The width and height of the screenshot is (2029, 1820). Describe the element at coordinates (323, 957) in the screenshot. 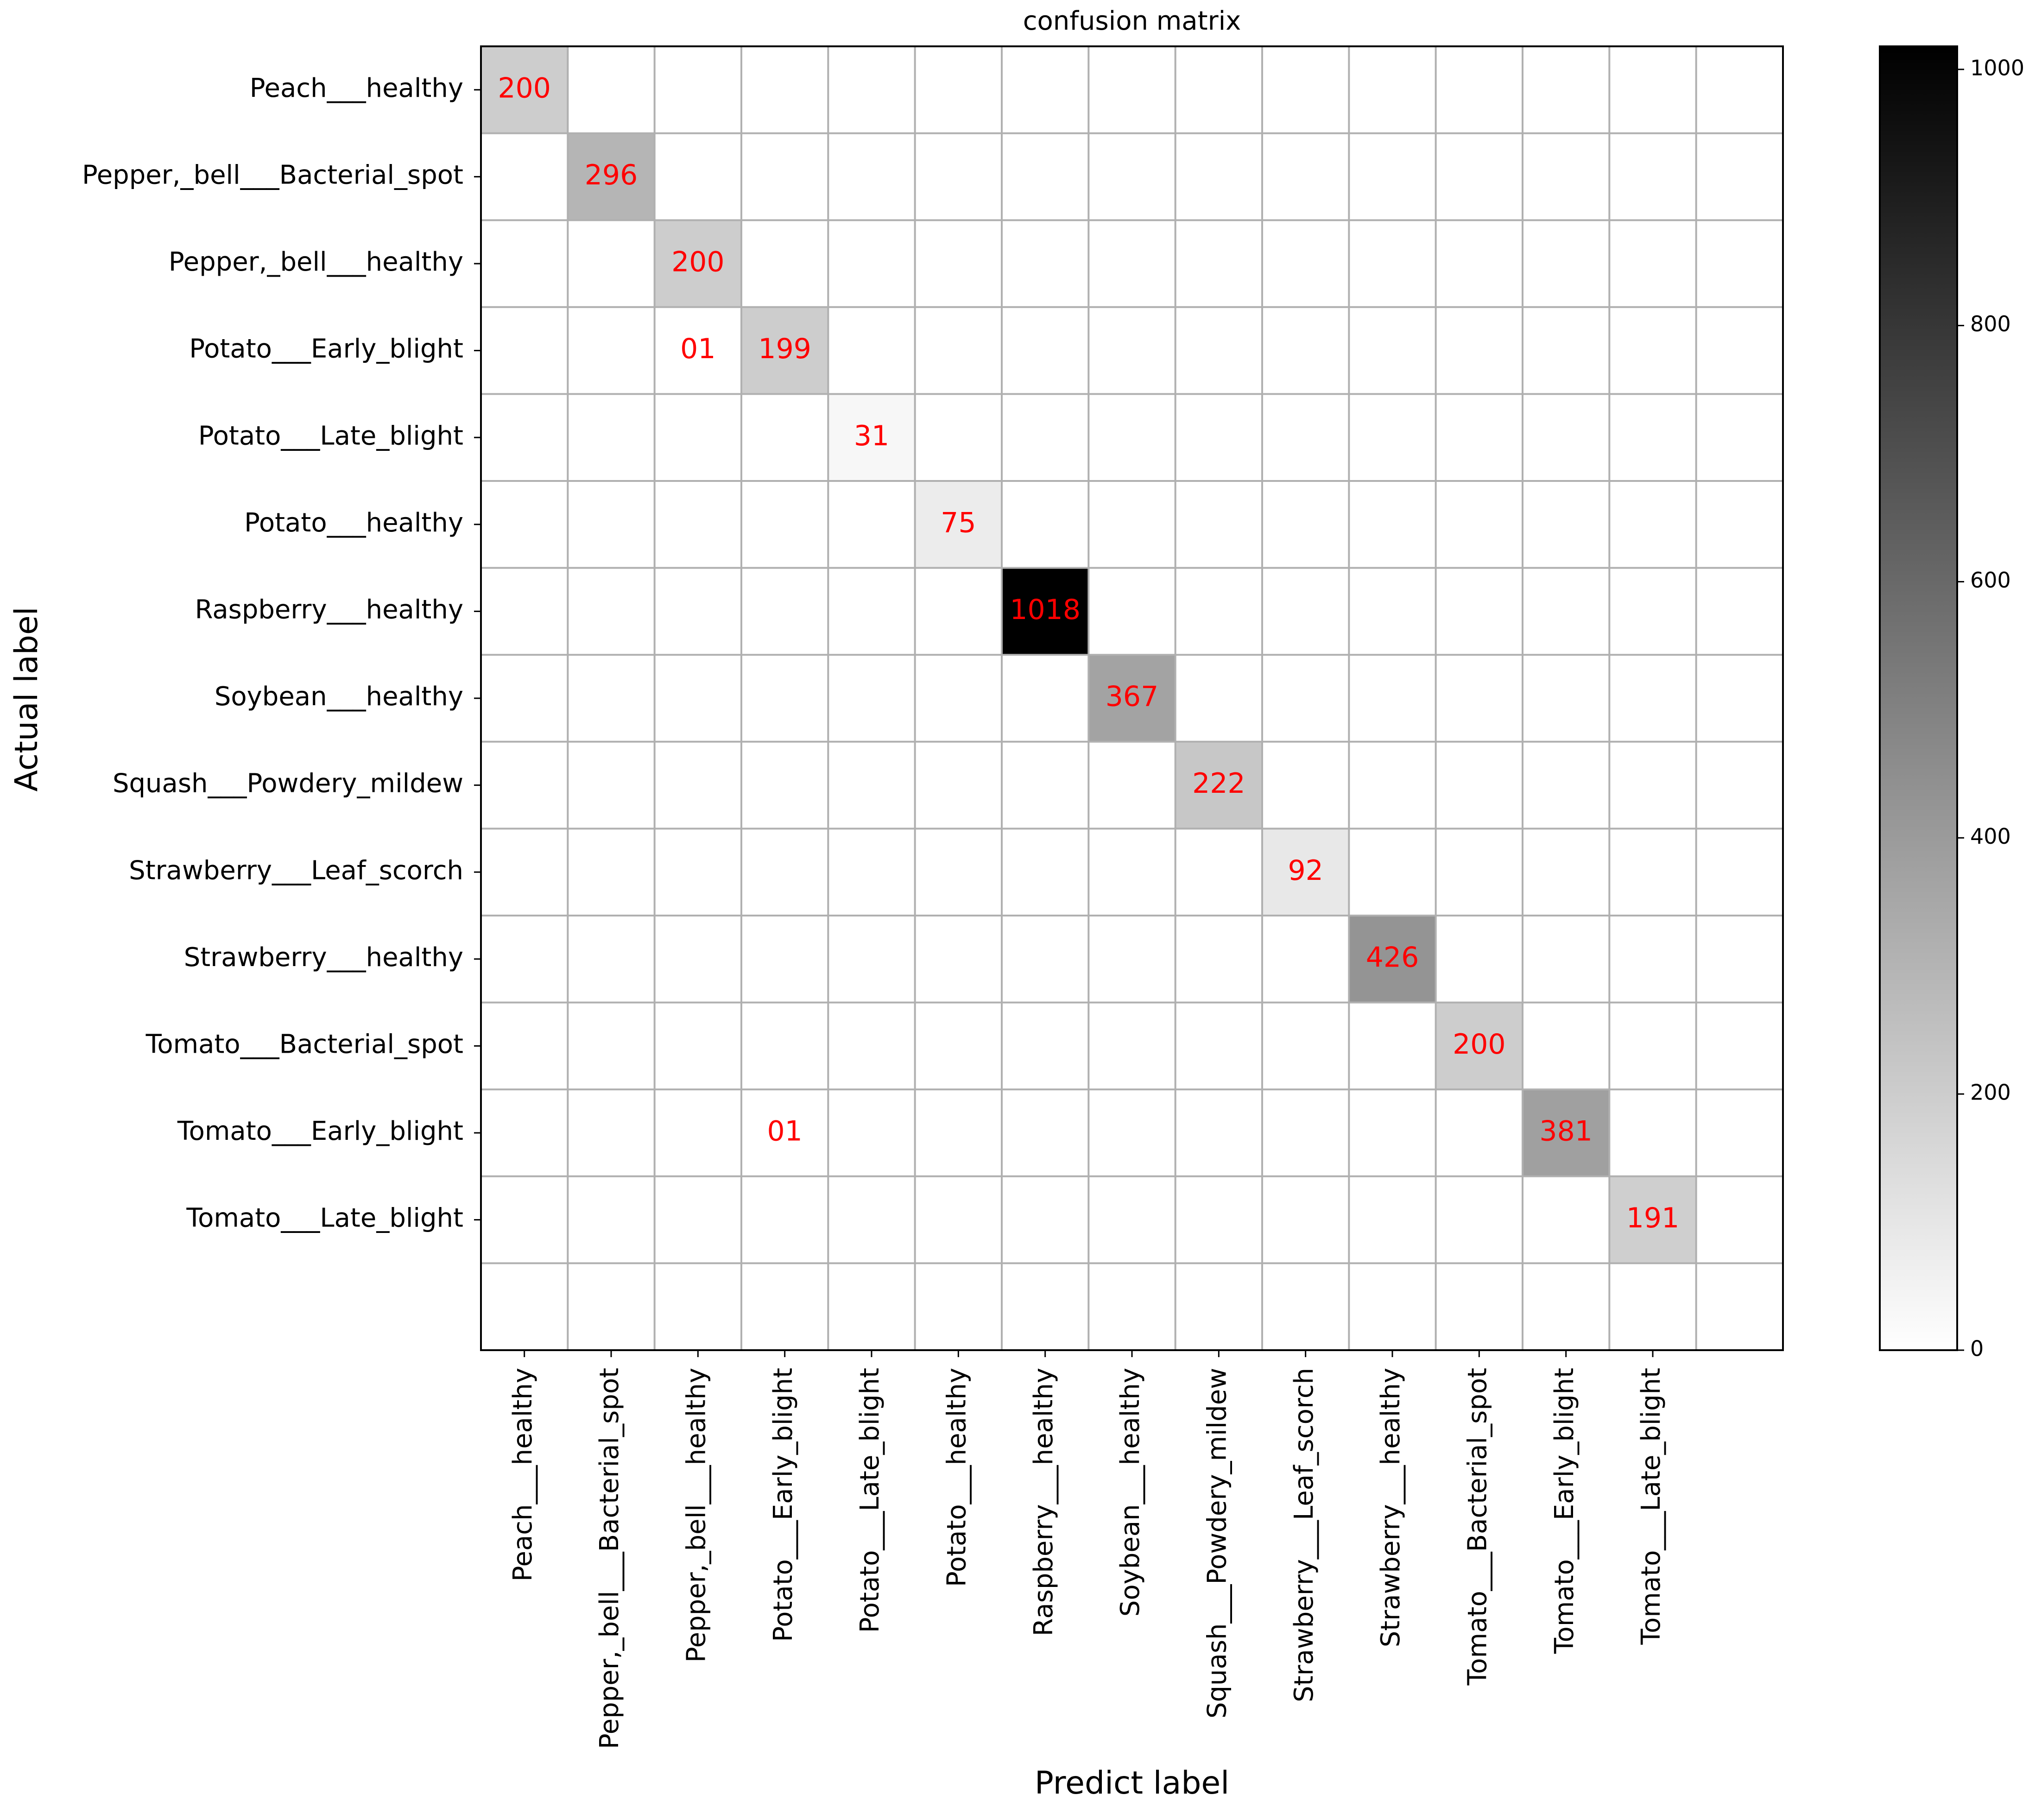

I see `y-tick-label: Strawberry___healthy` at that location.